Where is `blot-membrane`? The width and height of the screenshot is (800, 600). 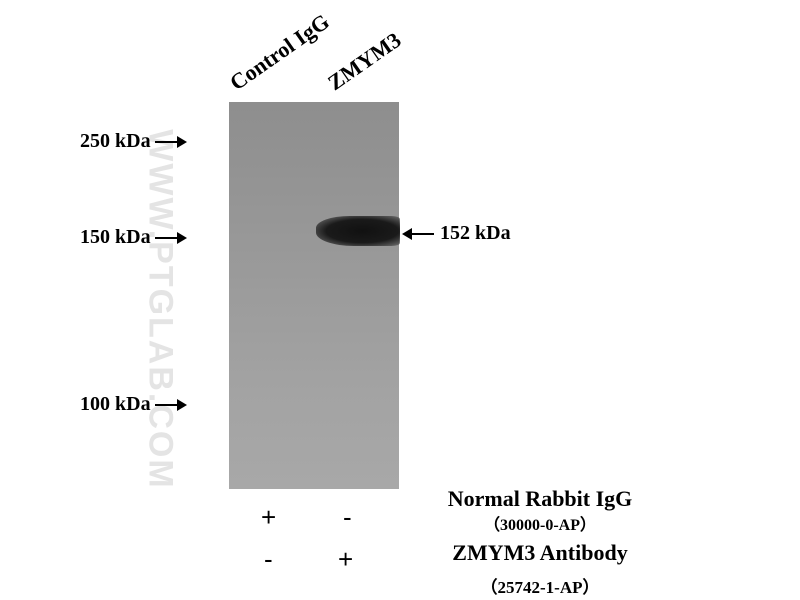
blot-membrane is located at coordinates (314, 295).